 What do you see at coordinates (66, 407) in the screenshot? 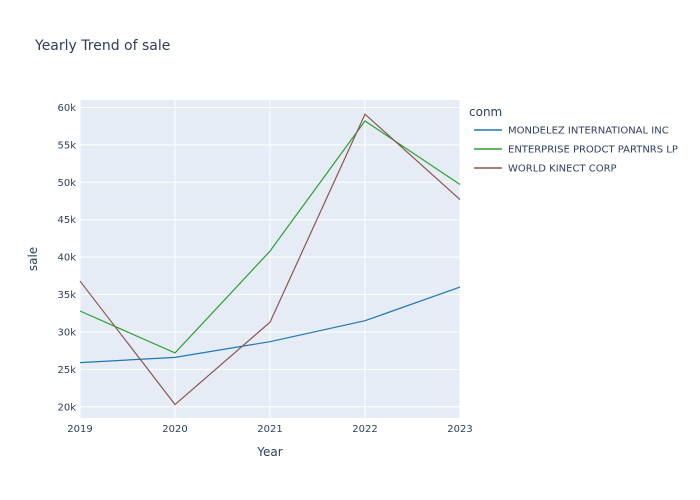
I see `y-tick-label: 20k` at bounding box center [66, 407].